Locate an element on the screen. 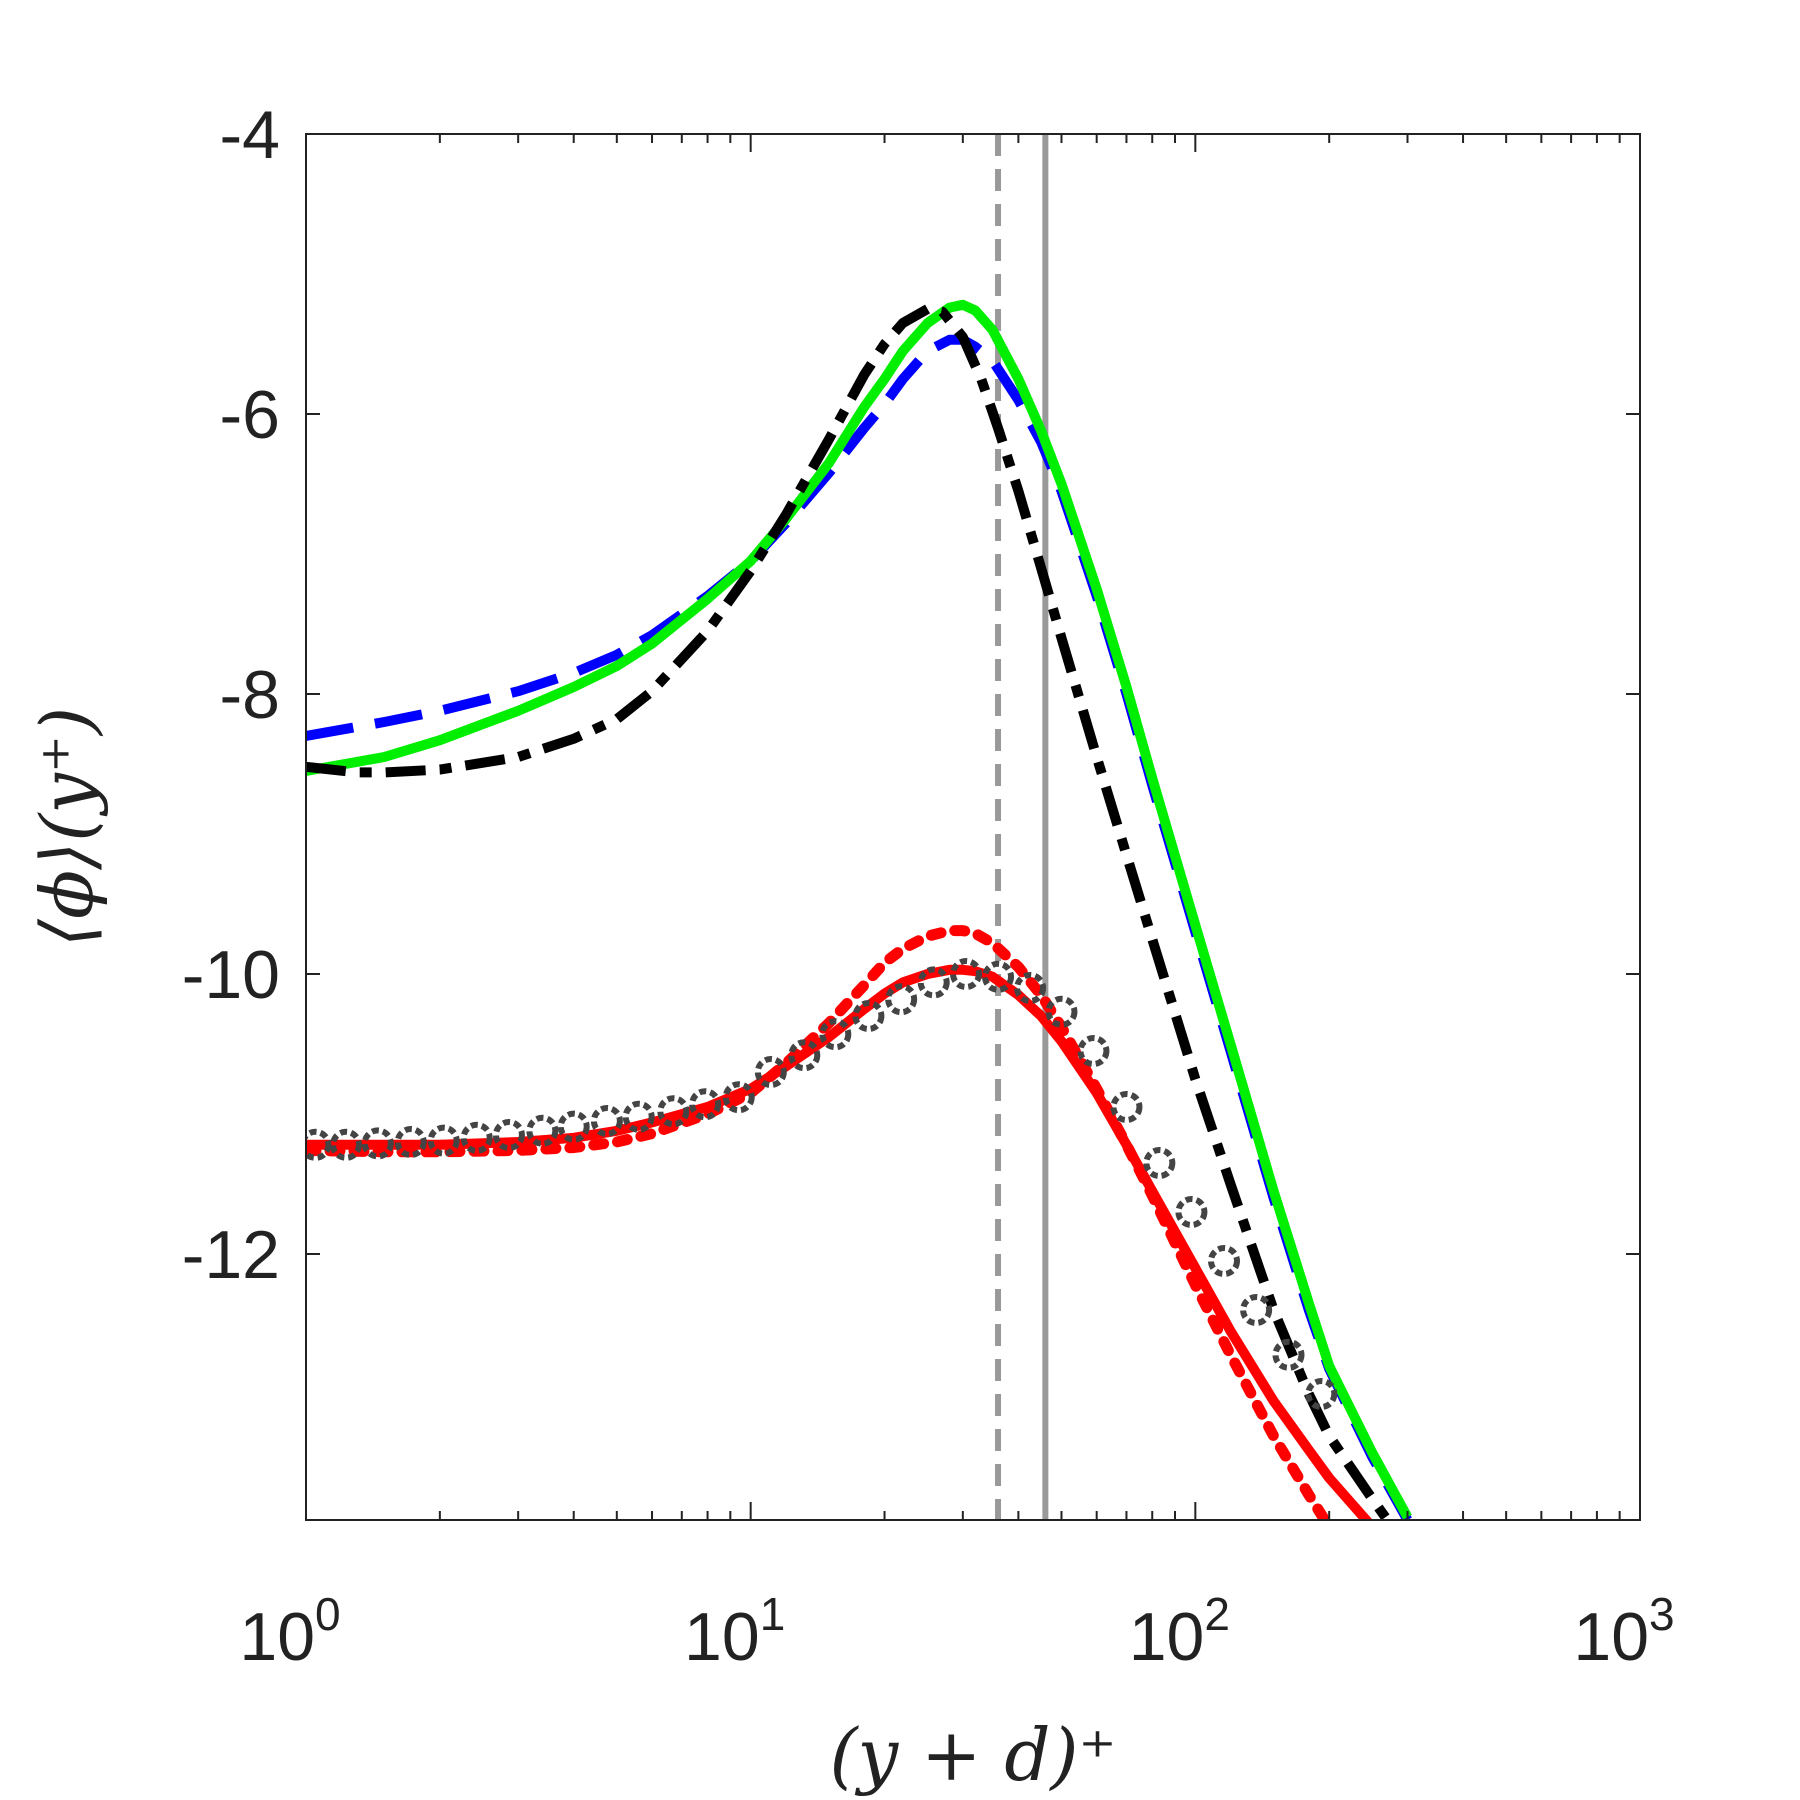 This screenshot has height=1800, width=1800. x-tick-label: 10⁰ is located at coordinates (289, 1631).